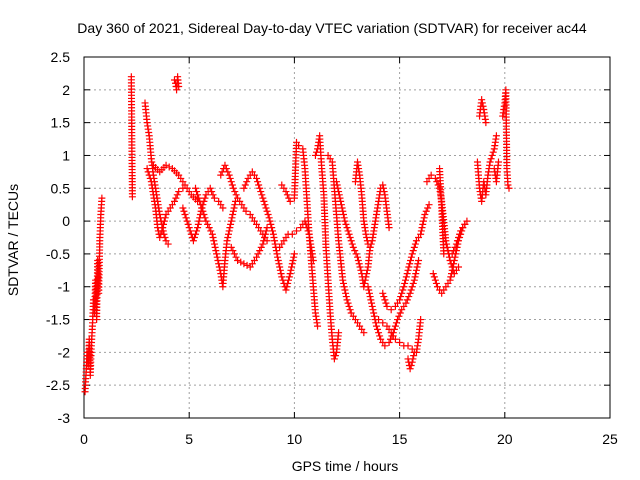 The width and height of the screenshot is (640, 480). I want to click on x-tick-label: 25, so click(610, 439).